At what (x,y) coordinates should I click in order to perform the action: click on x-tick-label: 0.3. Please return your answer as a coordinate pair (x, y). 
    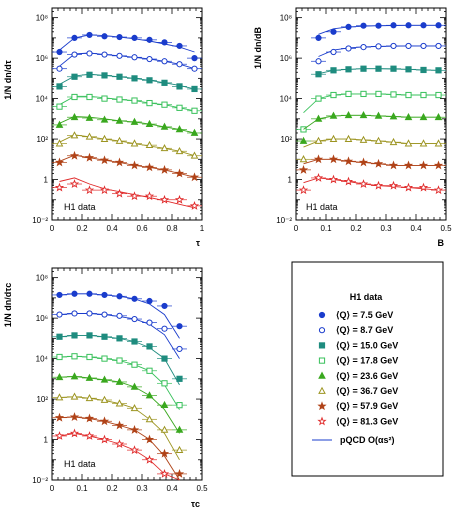
    Looking at the image, I should click on (386, 228).